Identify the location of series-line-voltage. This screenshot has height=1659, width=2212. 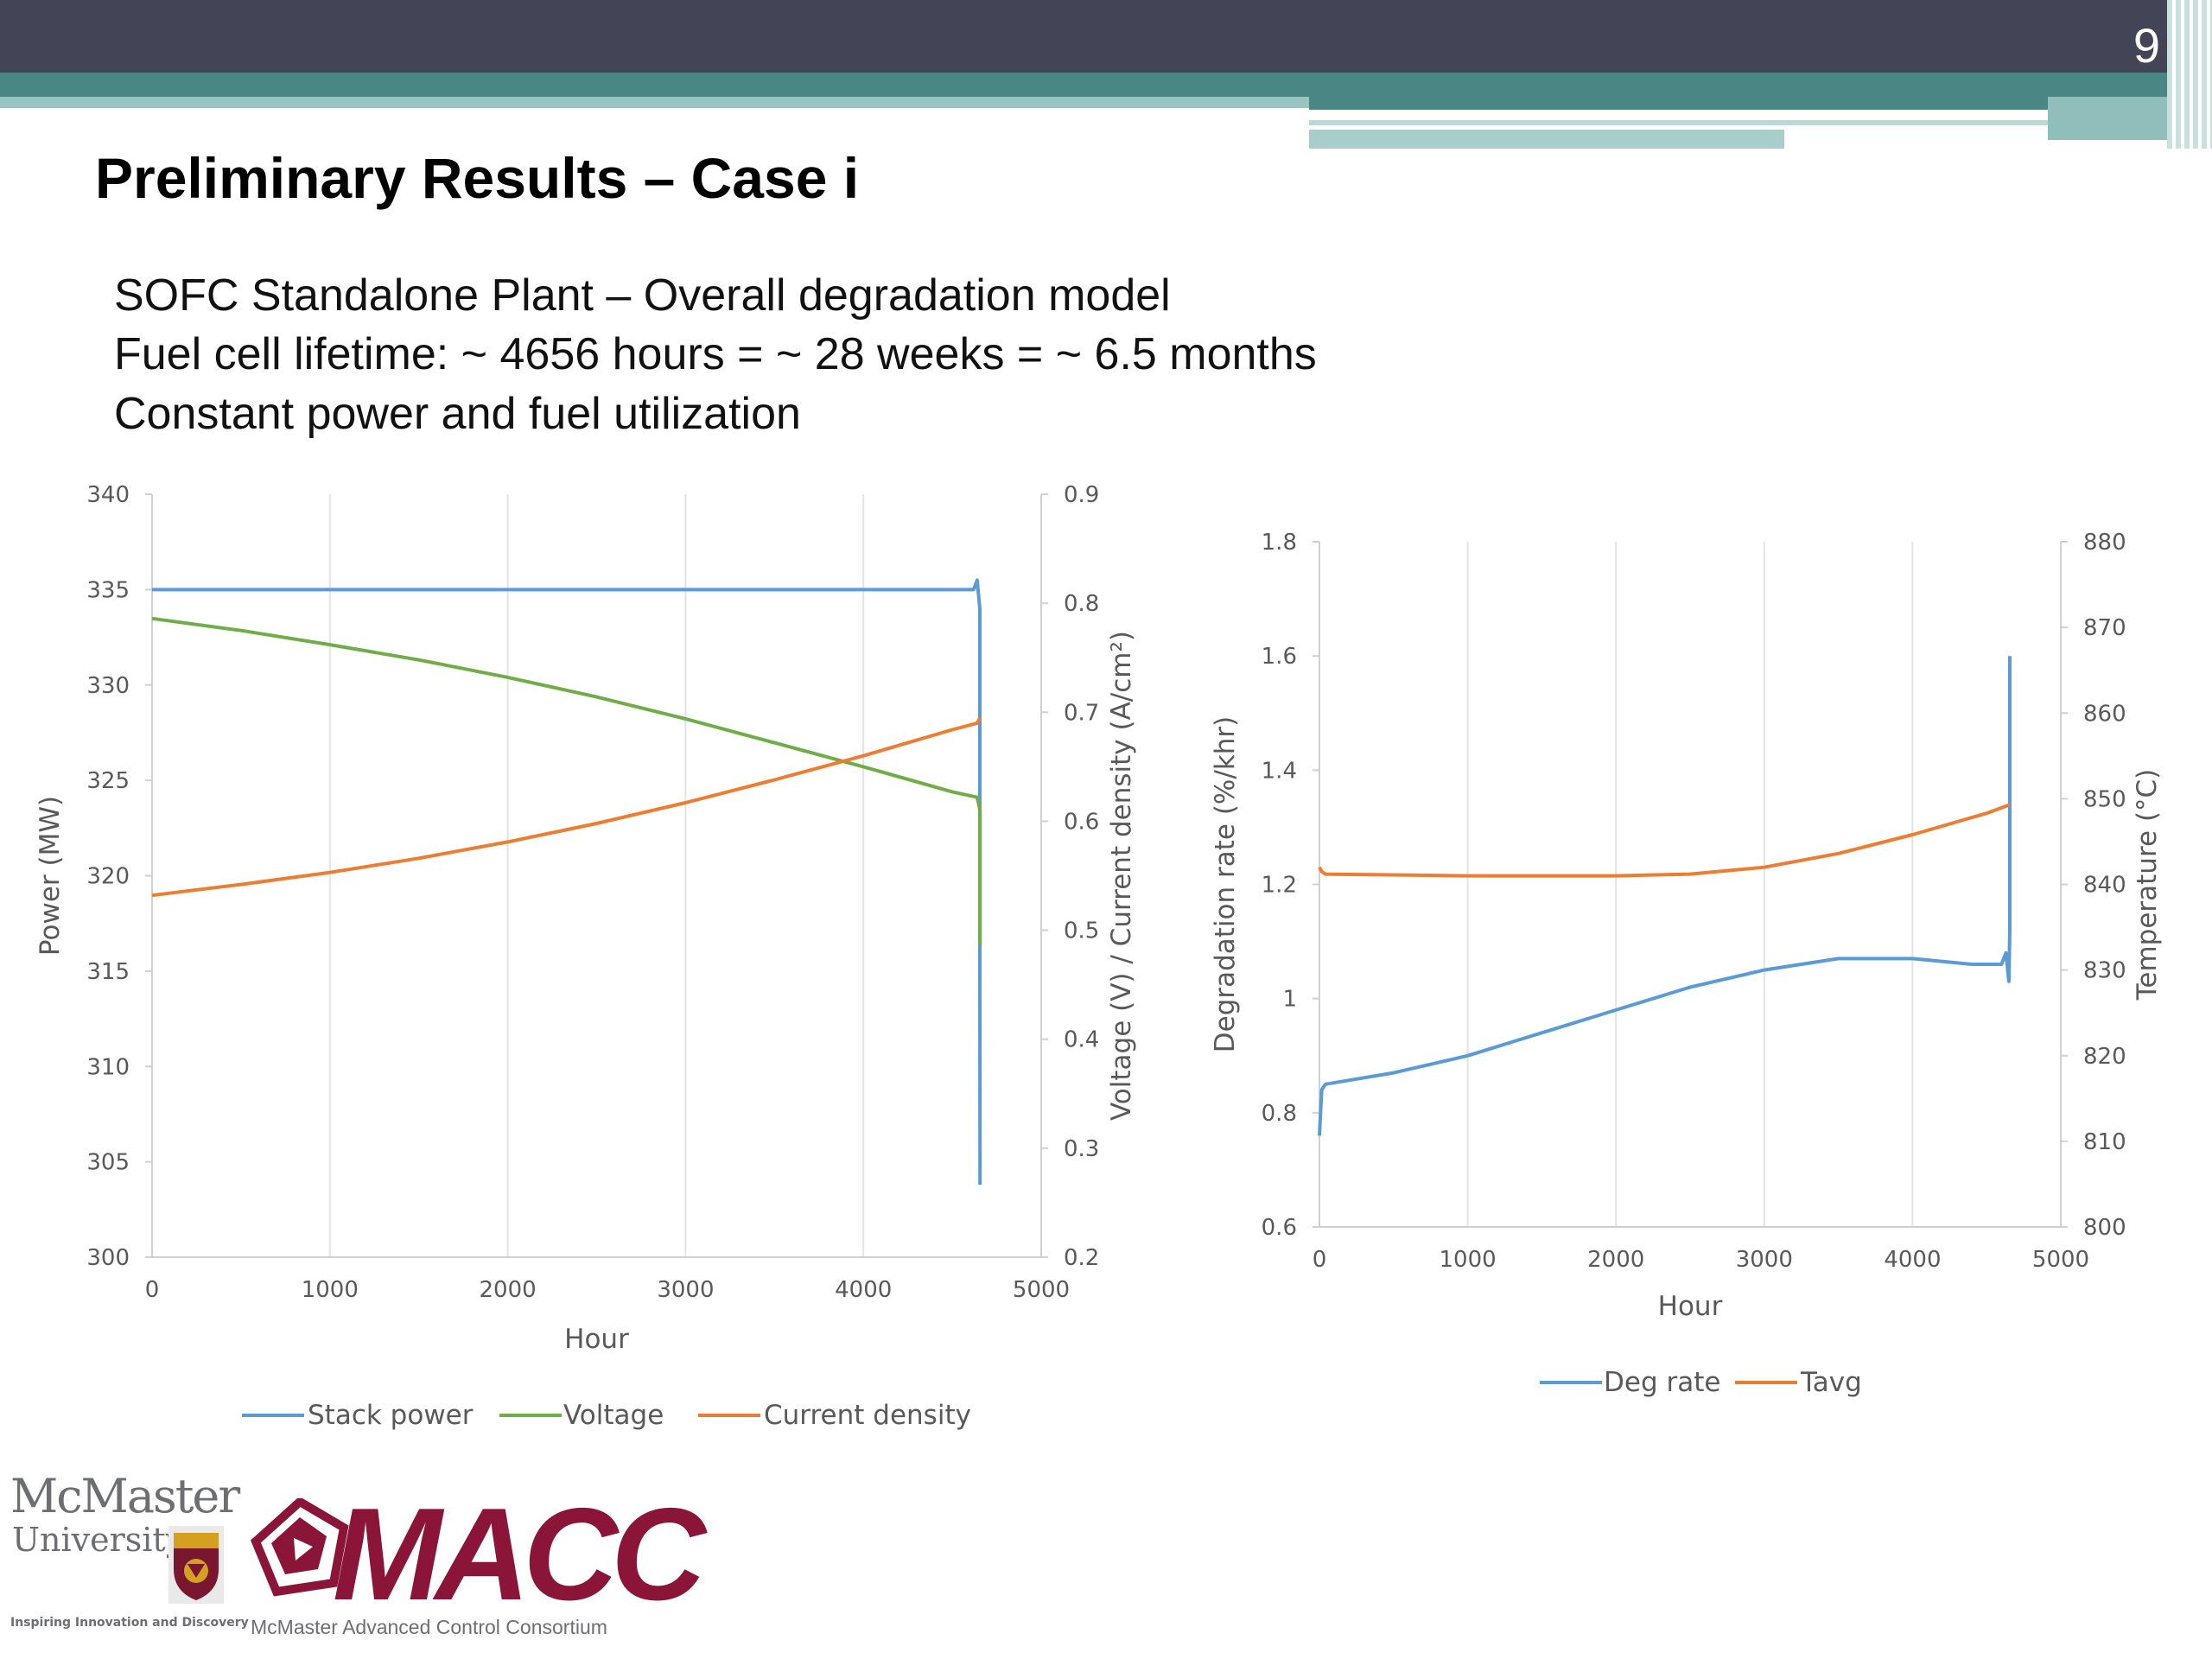
(566, 781).